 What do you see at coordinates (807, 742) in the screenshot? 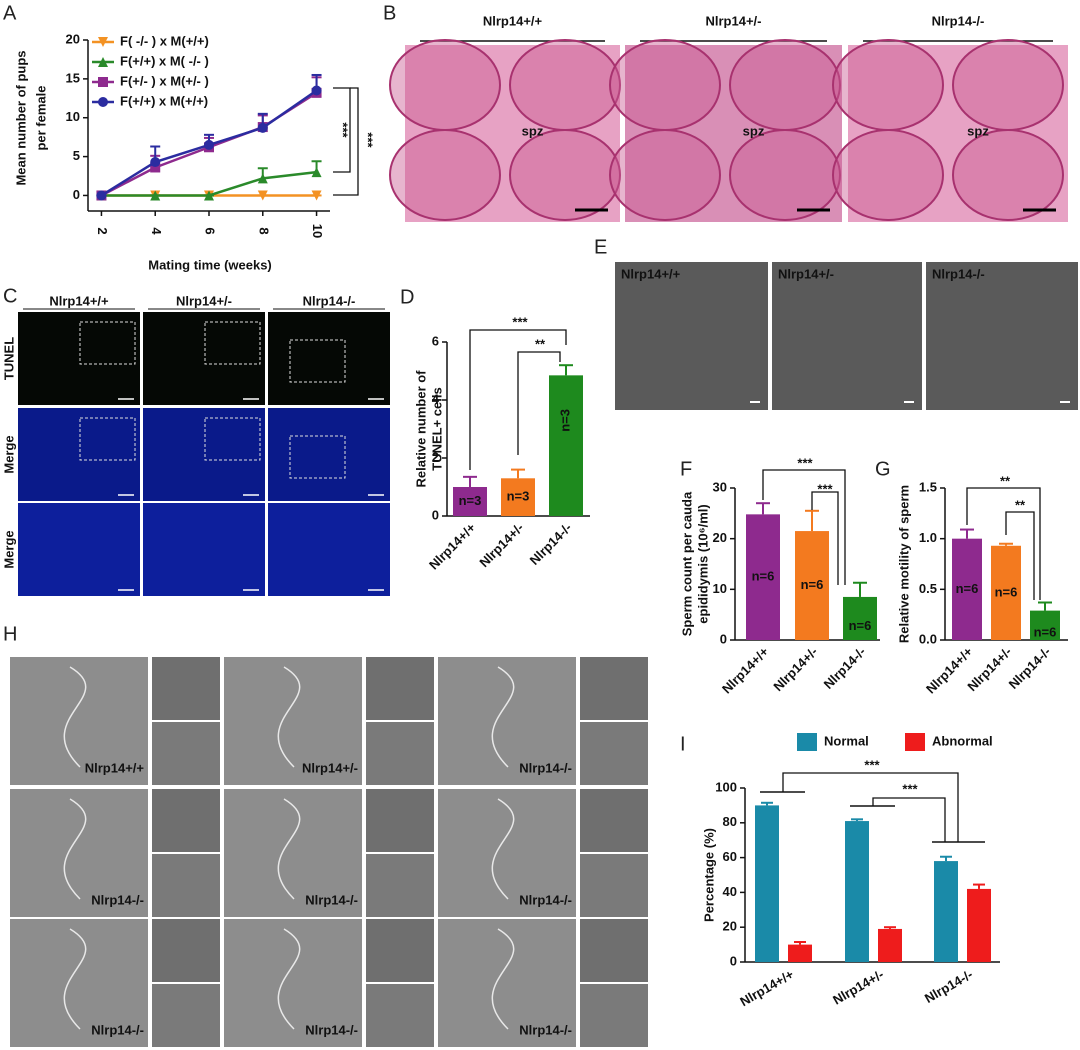
I see `legend-swatch` at bounding box center [807, 742].